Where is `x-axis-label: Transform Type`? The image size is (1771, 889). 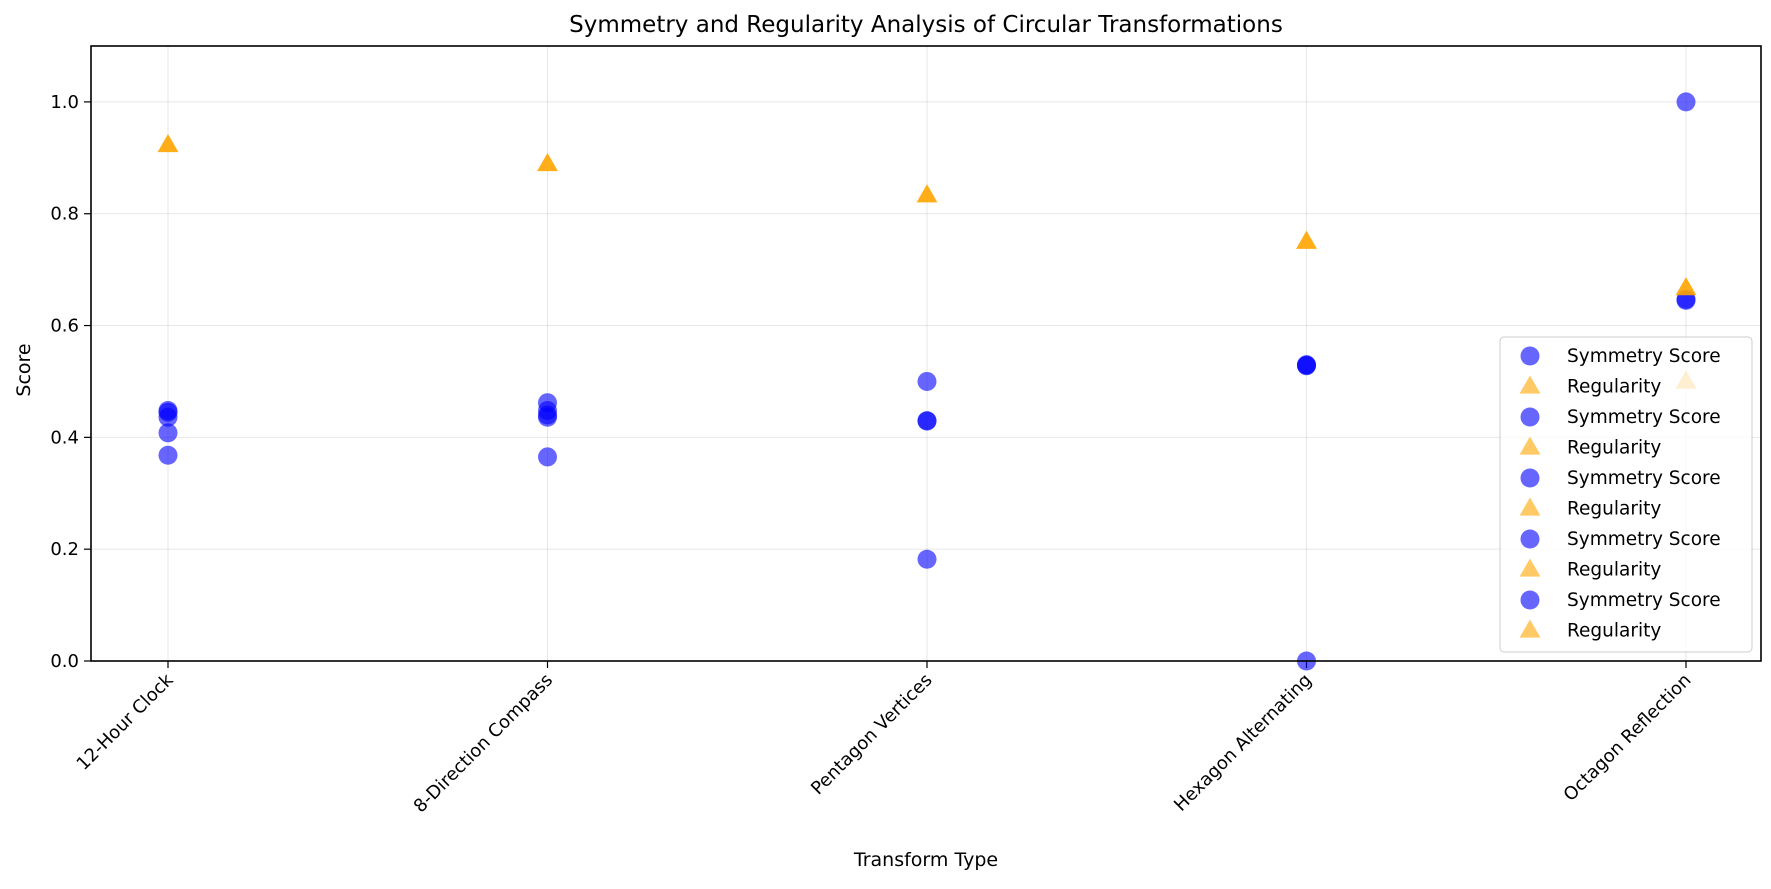
x-axis-label: Transform Type is located at coordinates (925, 860).